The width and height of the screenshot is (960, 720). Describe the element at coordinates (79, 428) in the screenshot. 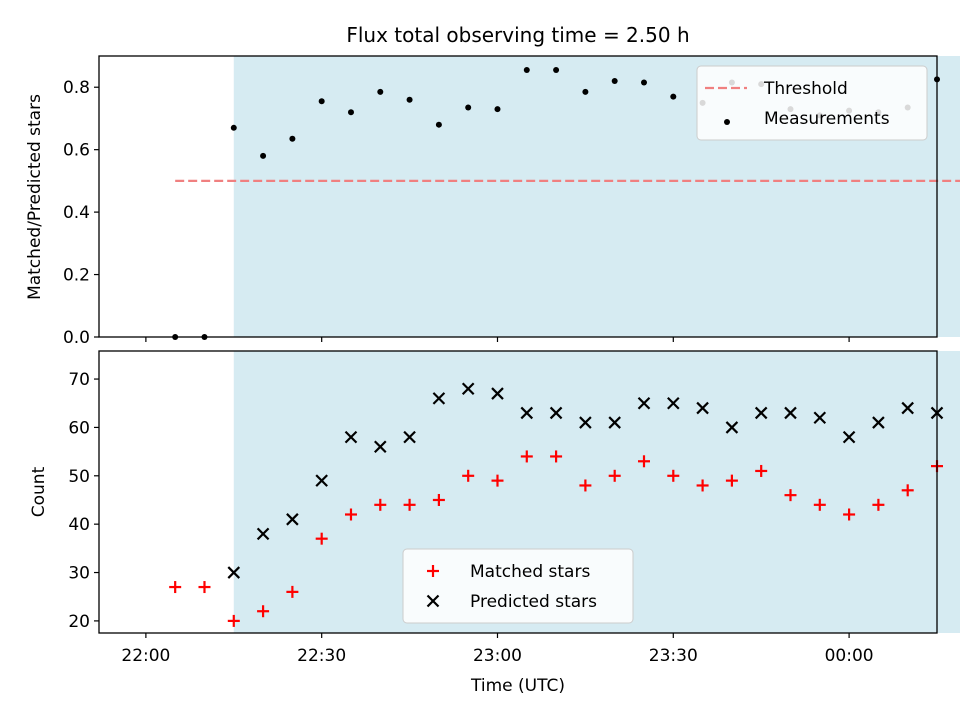

I see `y-tick-label: 60` at that location.